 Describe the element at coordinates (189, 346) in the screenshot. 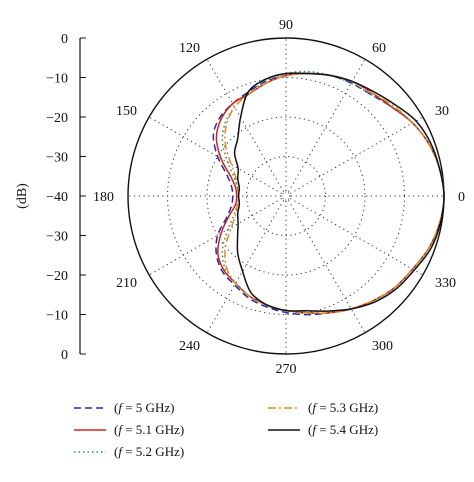

I see `angle-label: 240` at that location.